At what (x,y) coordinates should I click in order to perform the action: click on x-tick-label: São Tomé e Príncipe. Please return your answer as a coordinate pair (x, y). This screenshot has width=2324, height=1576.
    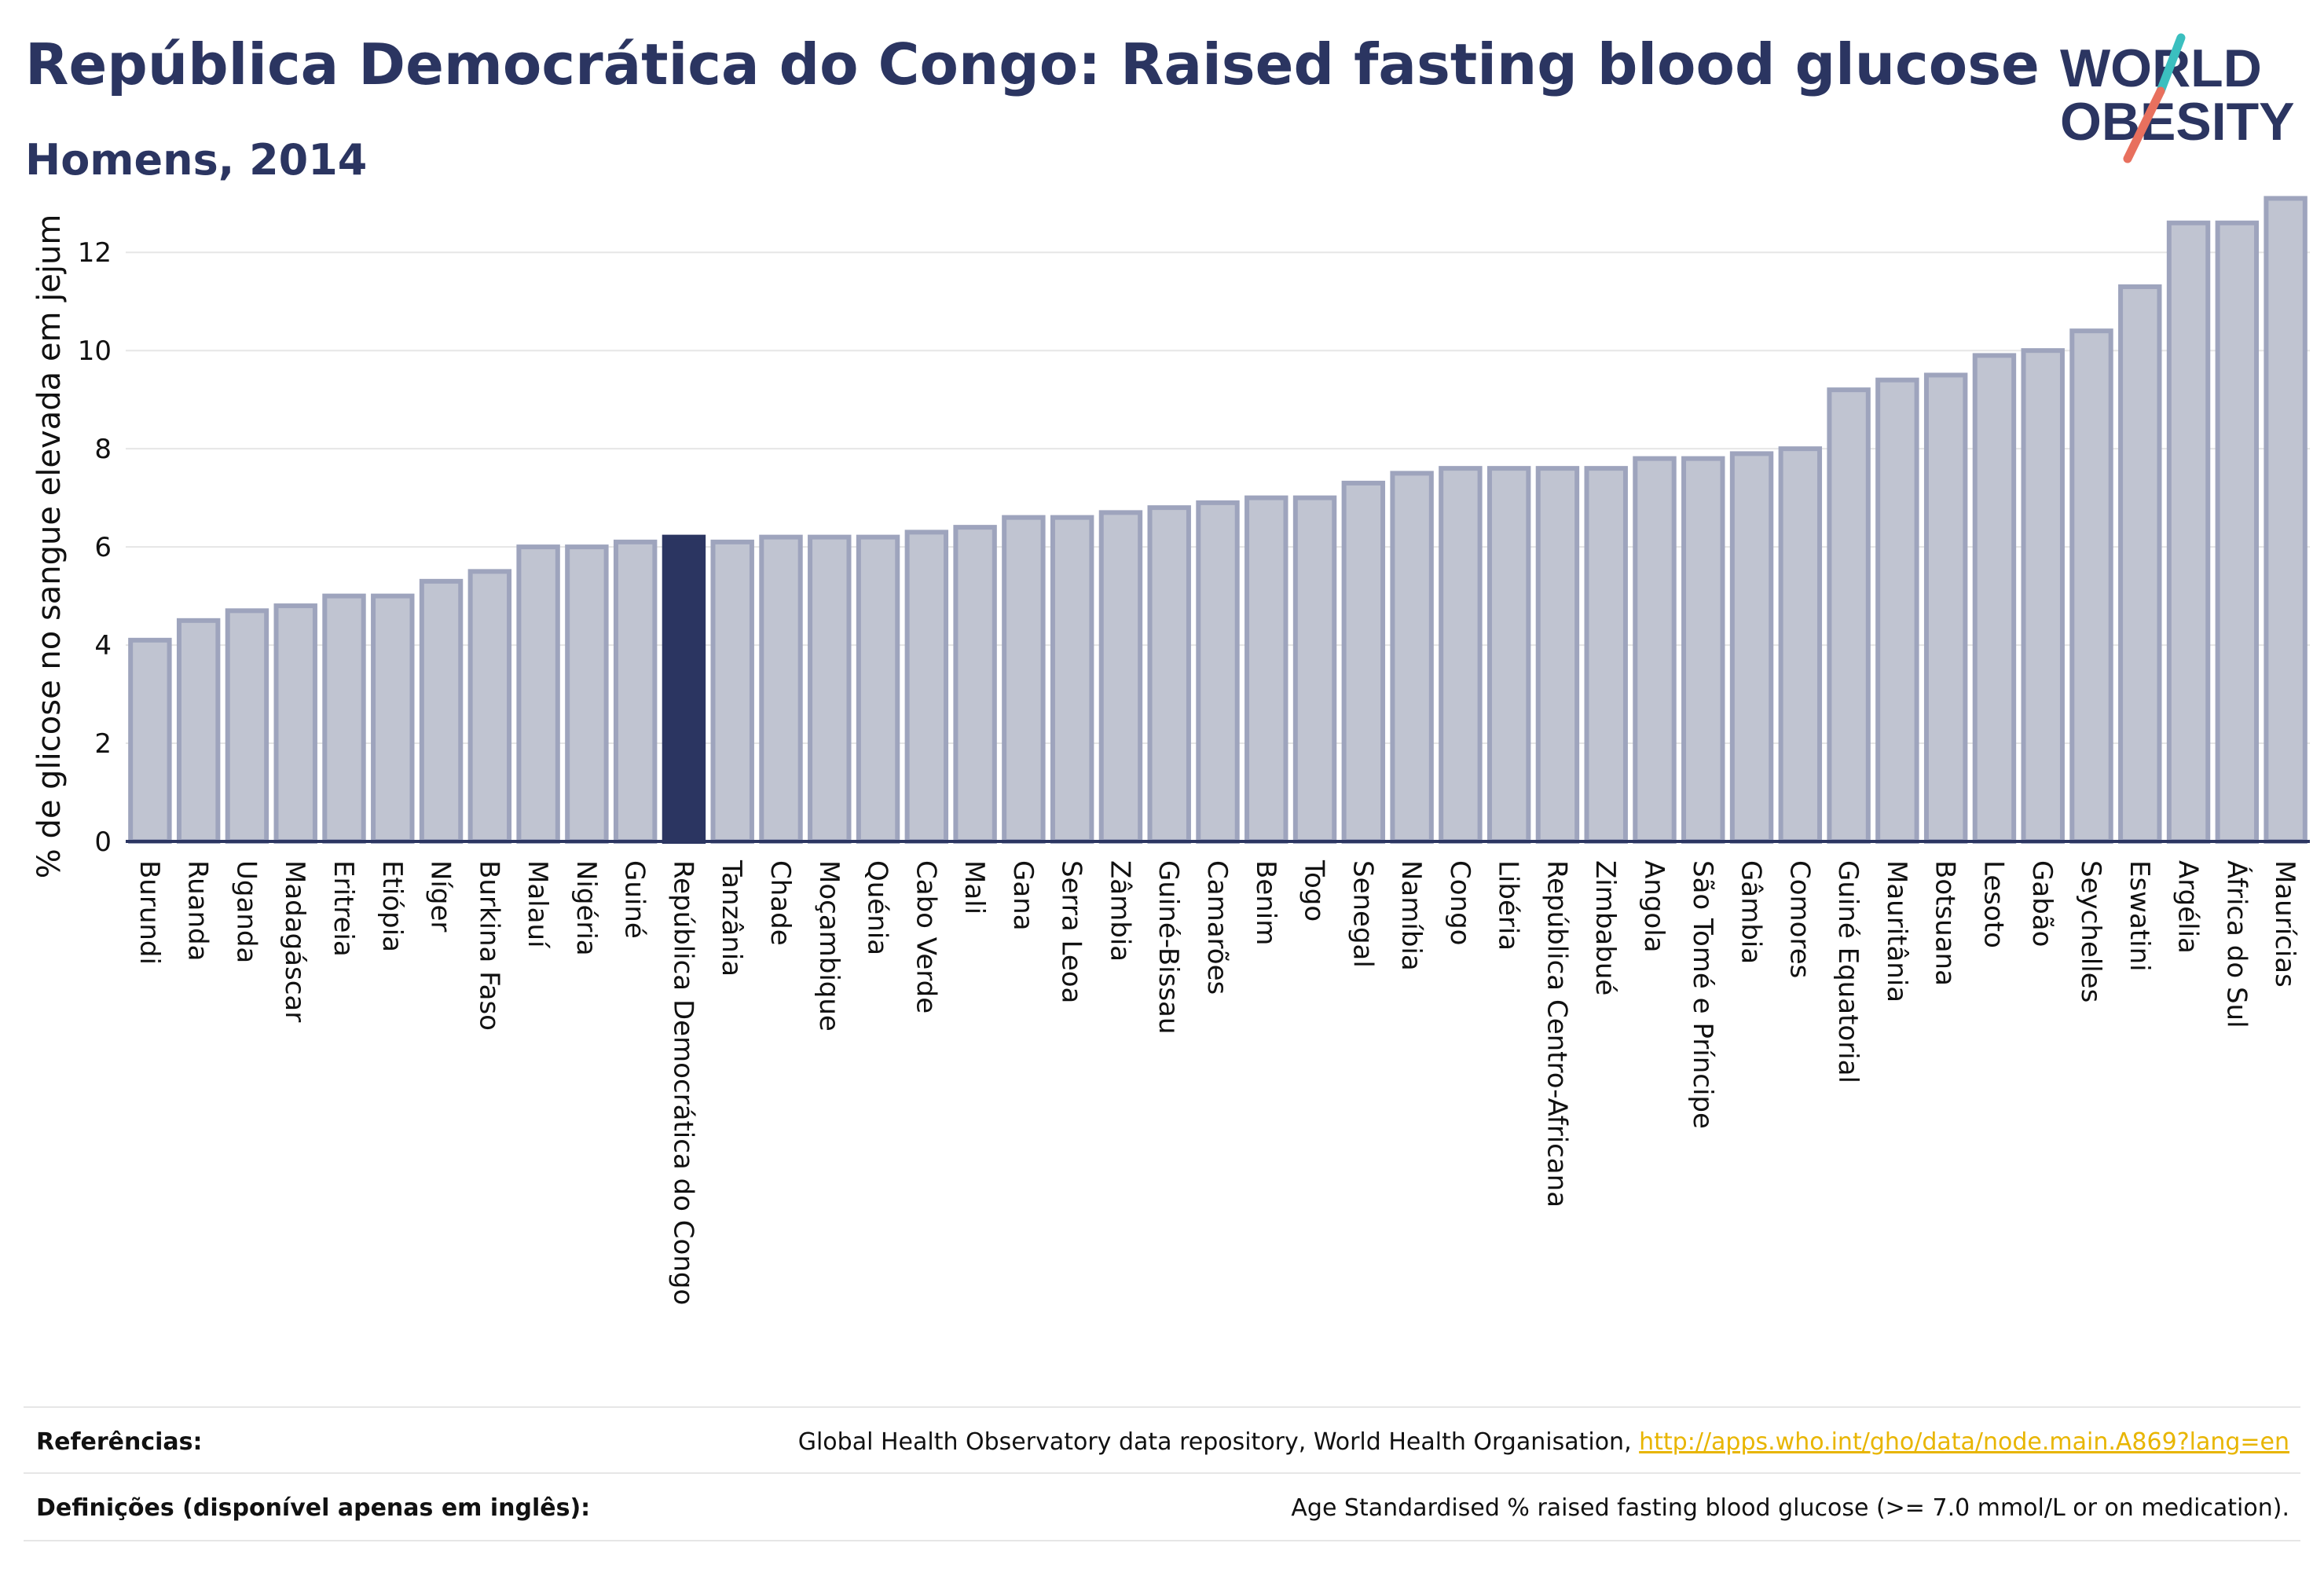
    Looking at the image, I should click on (1702, 994).